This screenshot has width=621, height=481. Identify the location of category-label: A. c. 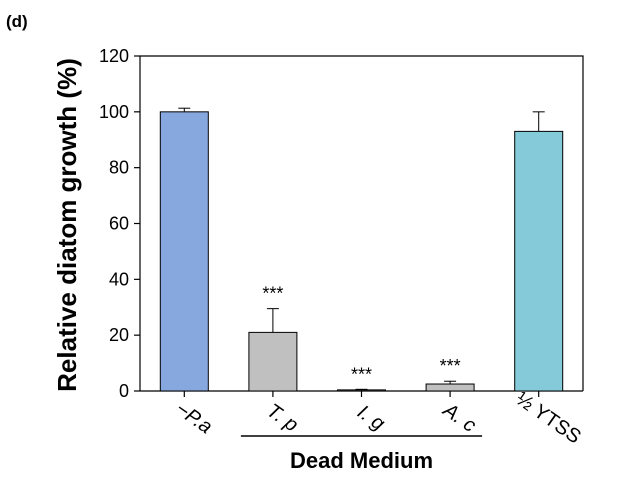
(459, 418).